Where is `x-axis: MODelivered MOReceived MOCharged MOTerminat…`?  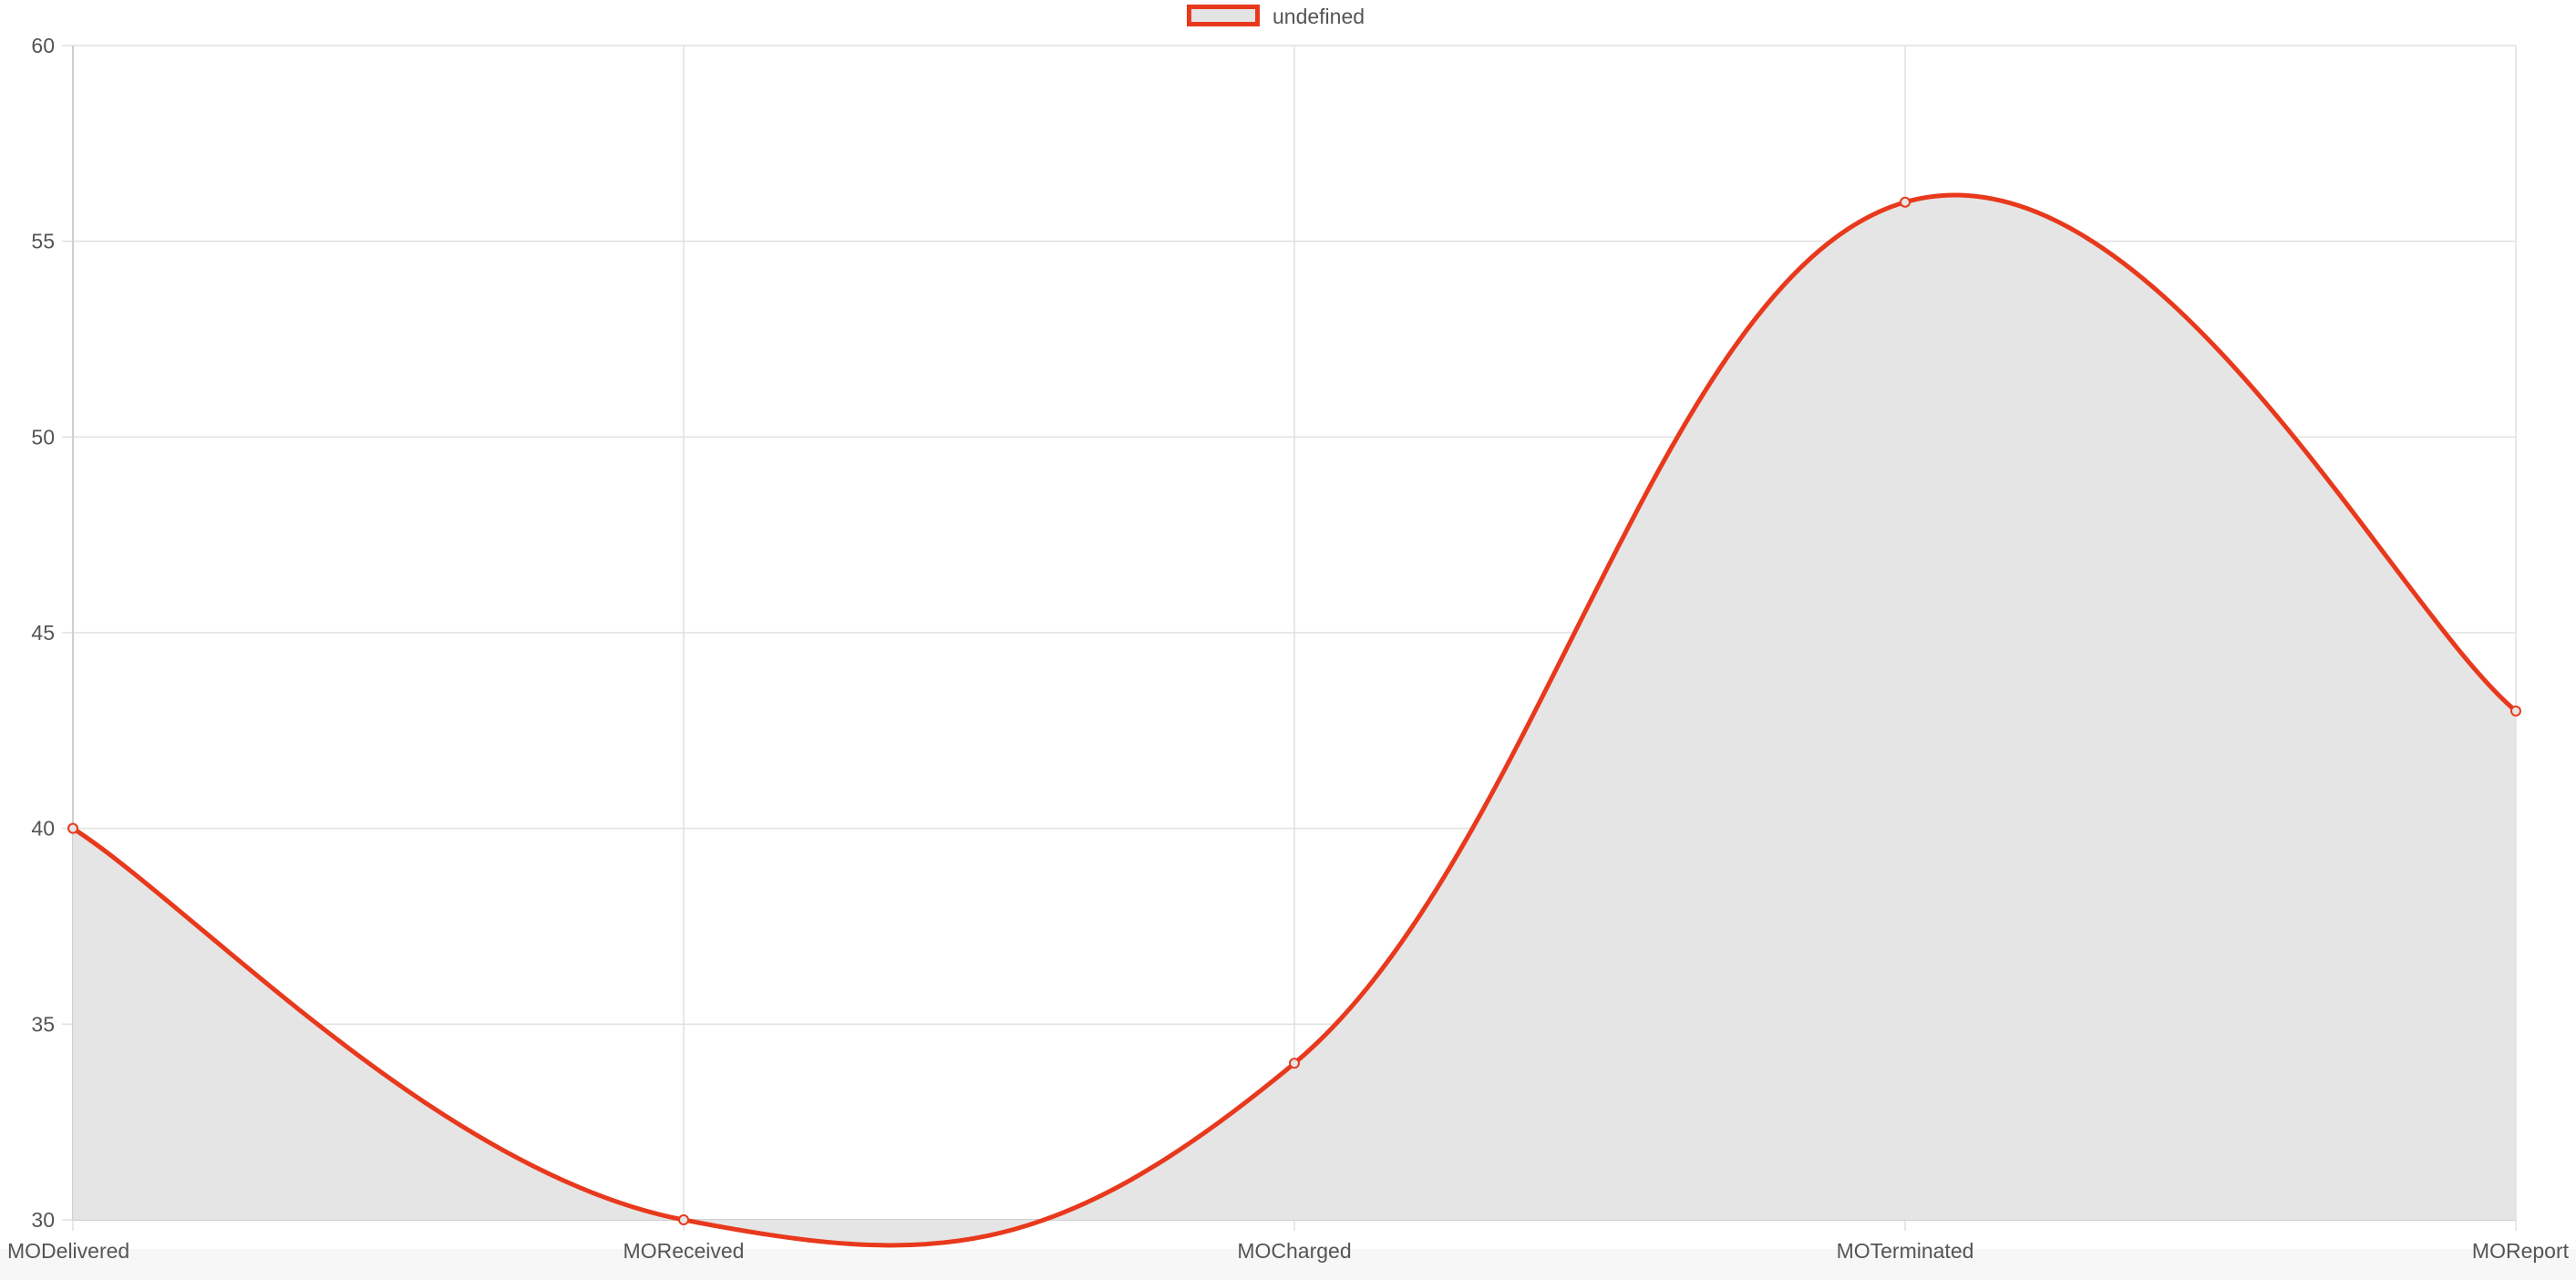 x-axis: MODelivered MOReceived MOCharged MOTerminat… is located at coordinates (1288, 1251).